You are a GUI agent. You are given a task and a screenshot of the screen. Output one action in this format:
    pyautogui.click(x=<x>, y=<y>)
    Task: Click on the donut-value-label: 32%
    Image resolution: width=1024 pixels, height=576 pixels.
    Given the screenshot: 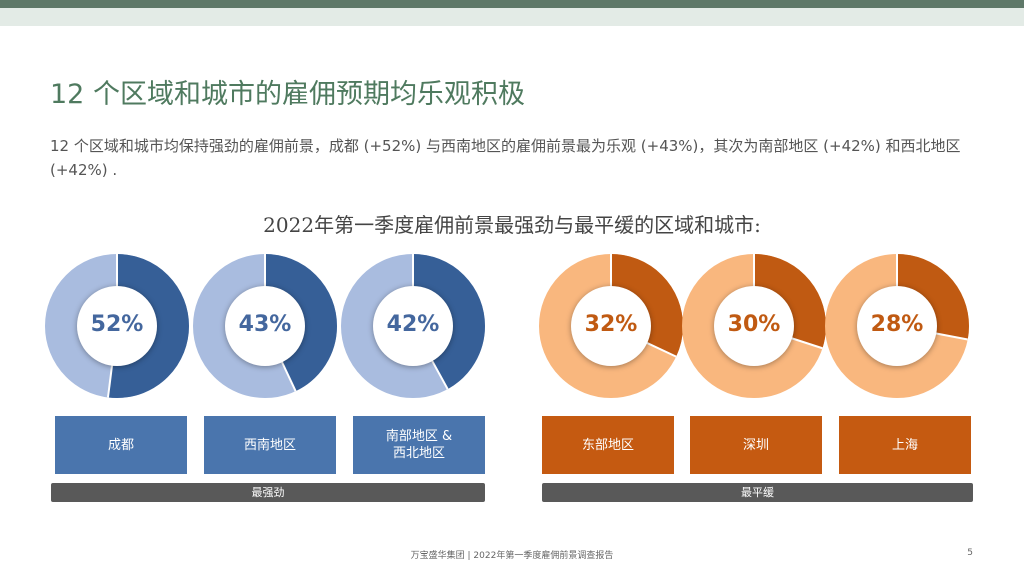 What is the action you would take?
    pyautogui.click(x=611, y=324)
    